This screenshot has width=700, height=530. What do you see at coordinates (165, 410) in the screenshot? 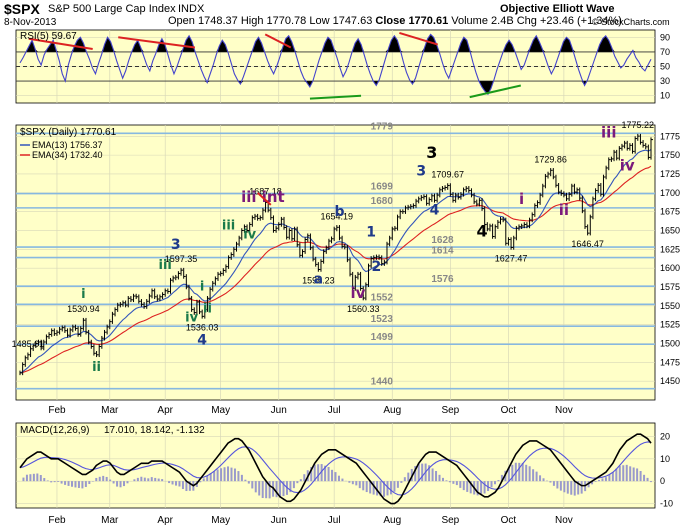
I see `x-tick-label: Apr` at bounding box center [165, 410].